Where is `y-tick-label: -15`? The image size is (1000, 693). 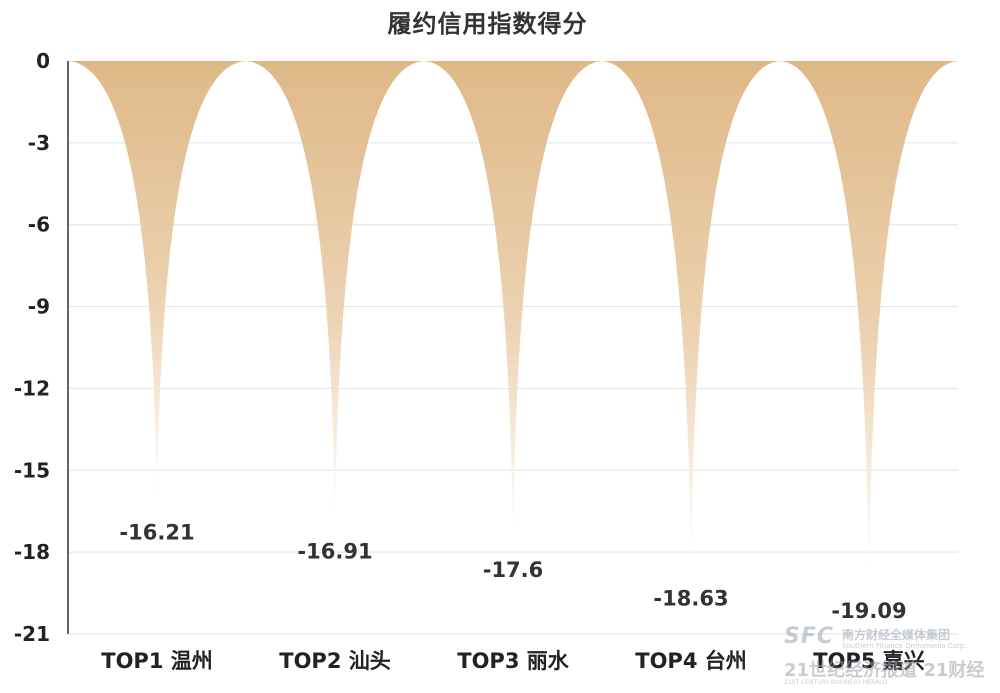
y-tick-label: -15 is located at coordinates (32, 470).